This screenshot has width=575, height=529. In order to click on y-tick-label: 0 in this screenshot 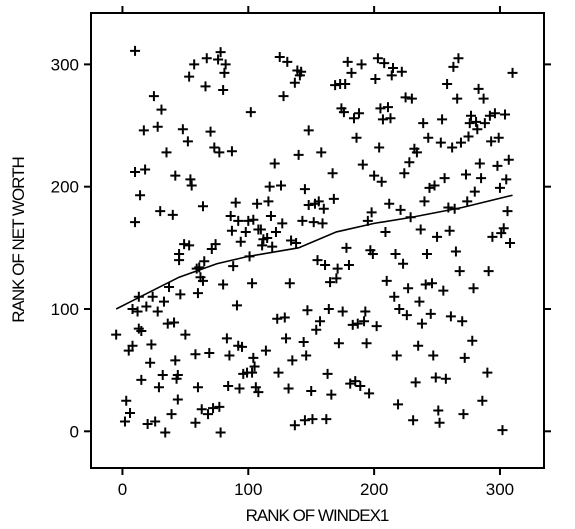, I will do `click(74, 431)`.